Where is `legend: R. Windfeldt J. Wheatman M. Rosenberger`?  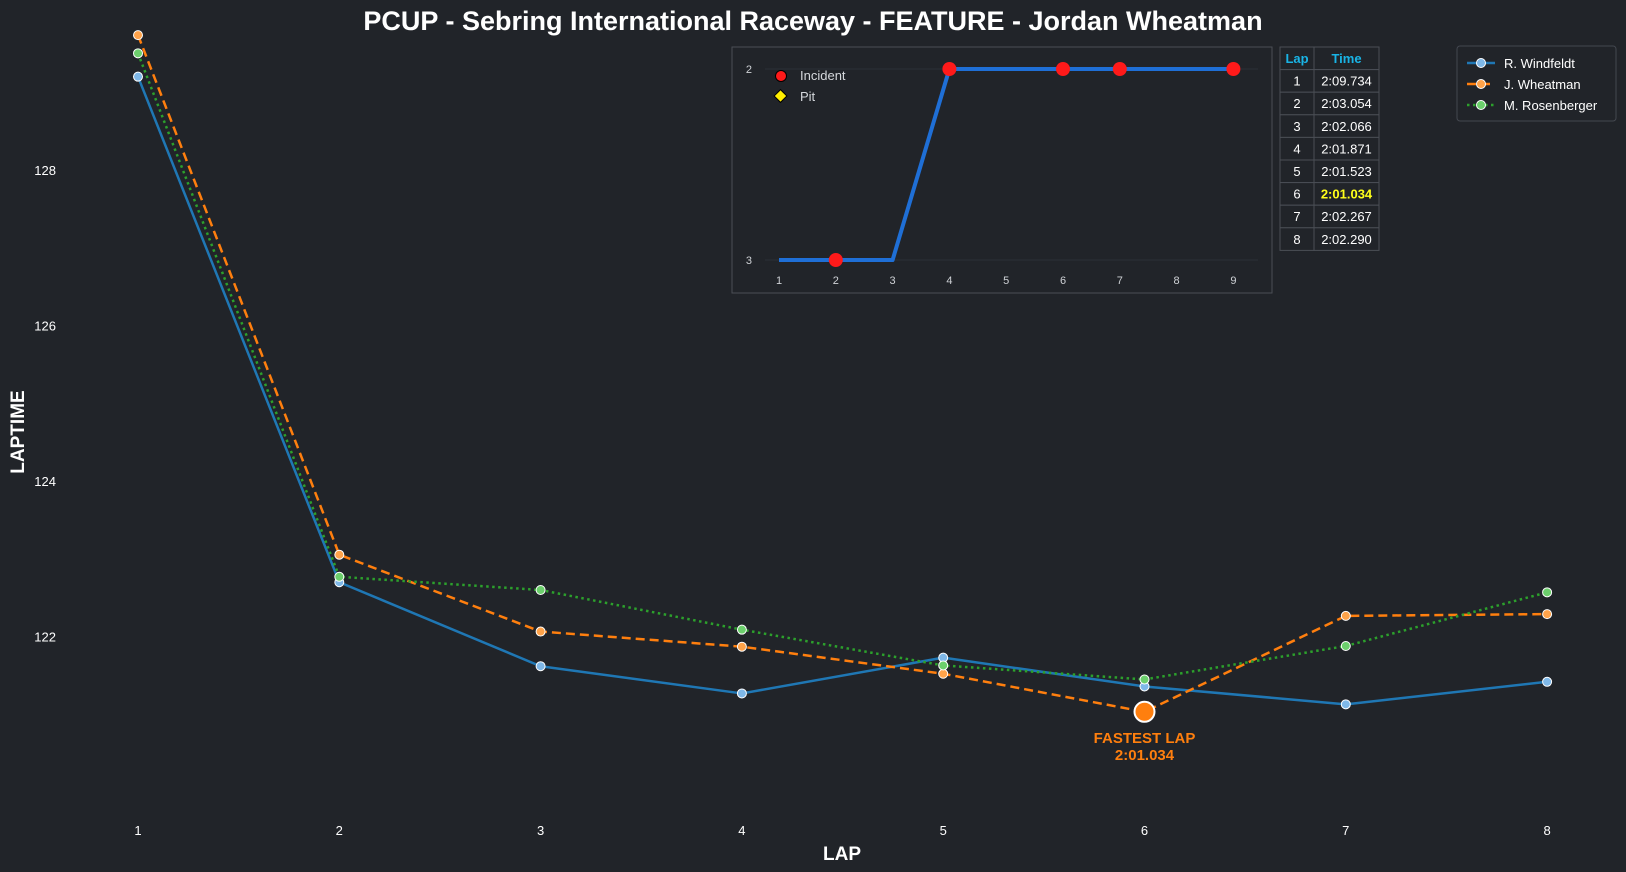 legend: R. Windfeldt J. Wheatman M. Rosenberger is located at coordinates (1536, 83).